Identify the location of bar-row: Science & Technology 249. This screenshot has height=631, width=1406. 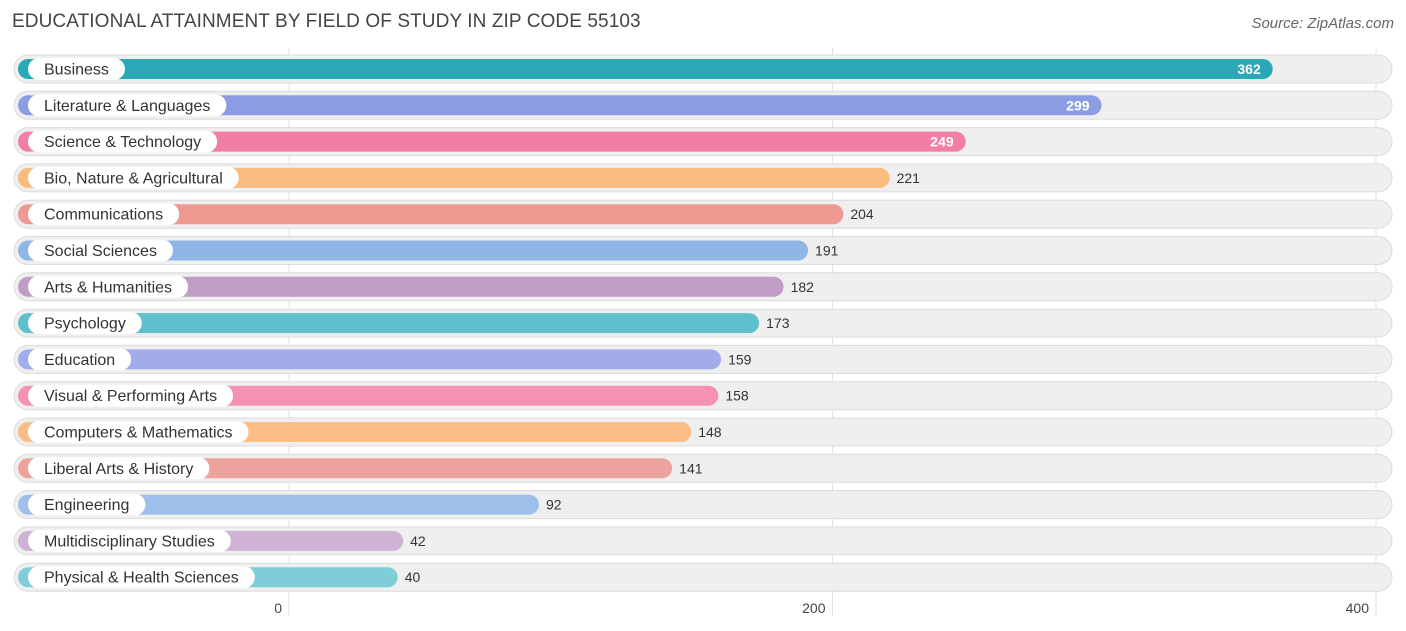
(703, 142).